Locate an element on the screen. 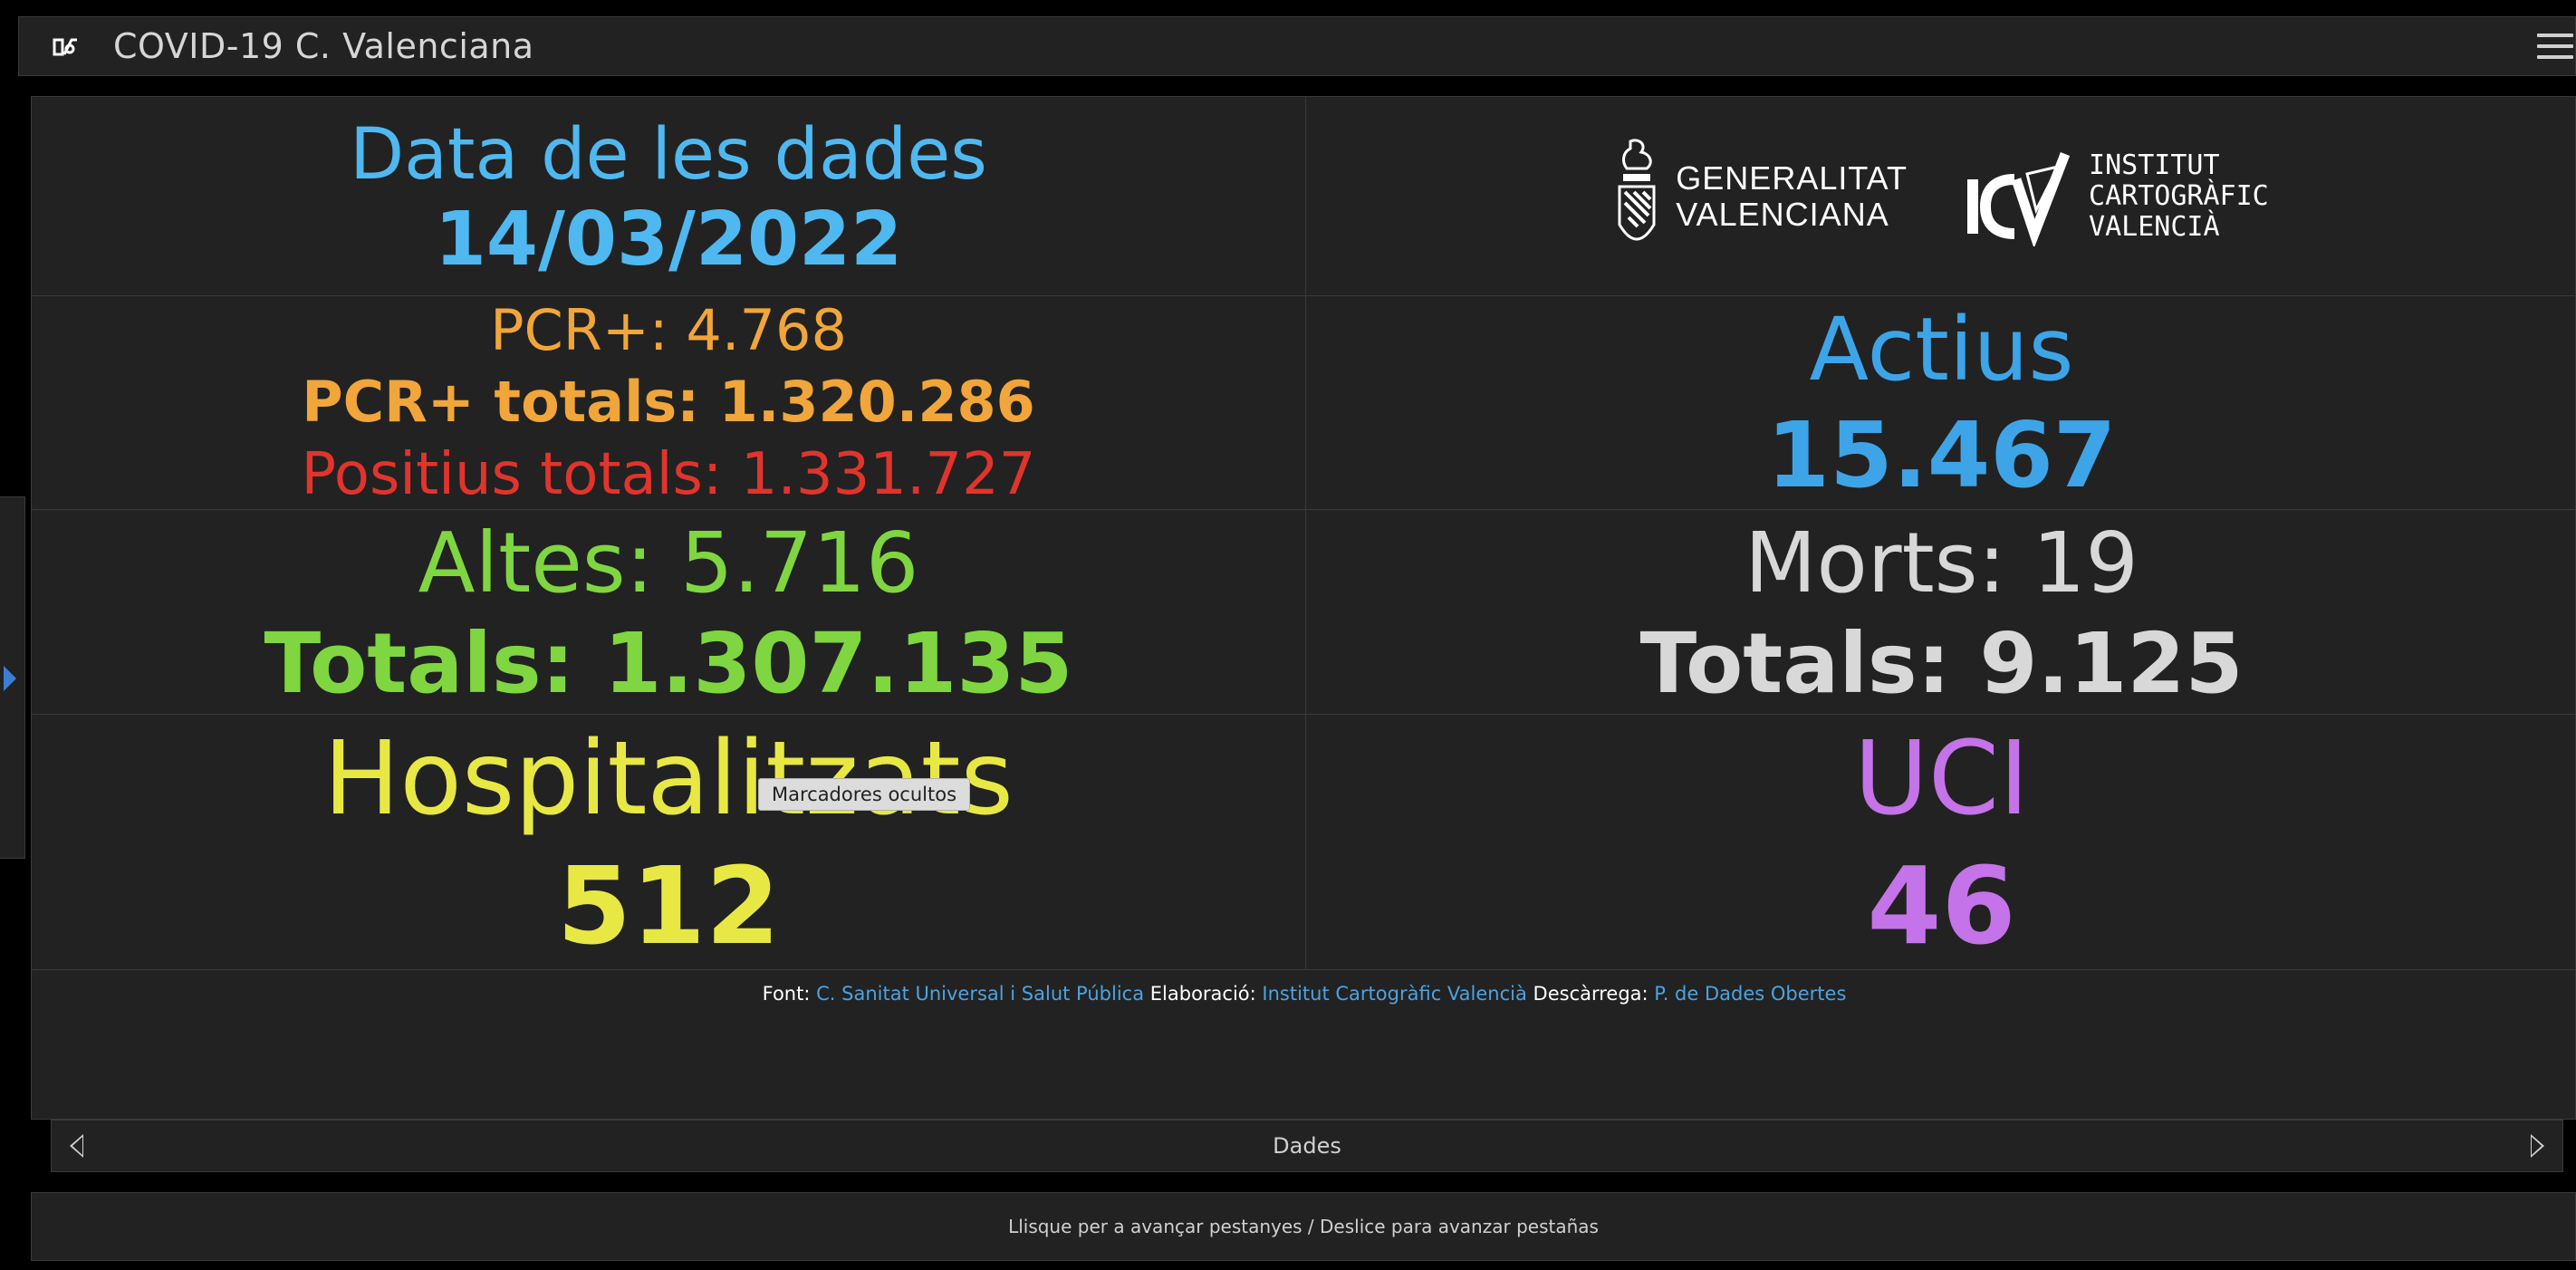  icv-text-line3: VALENCIÀ is located at coordinates (2154, 227).